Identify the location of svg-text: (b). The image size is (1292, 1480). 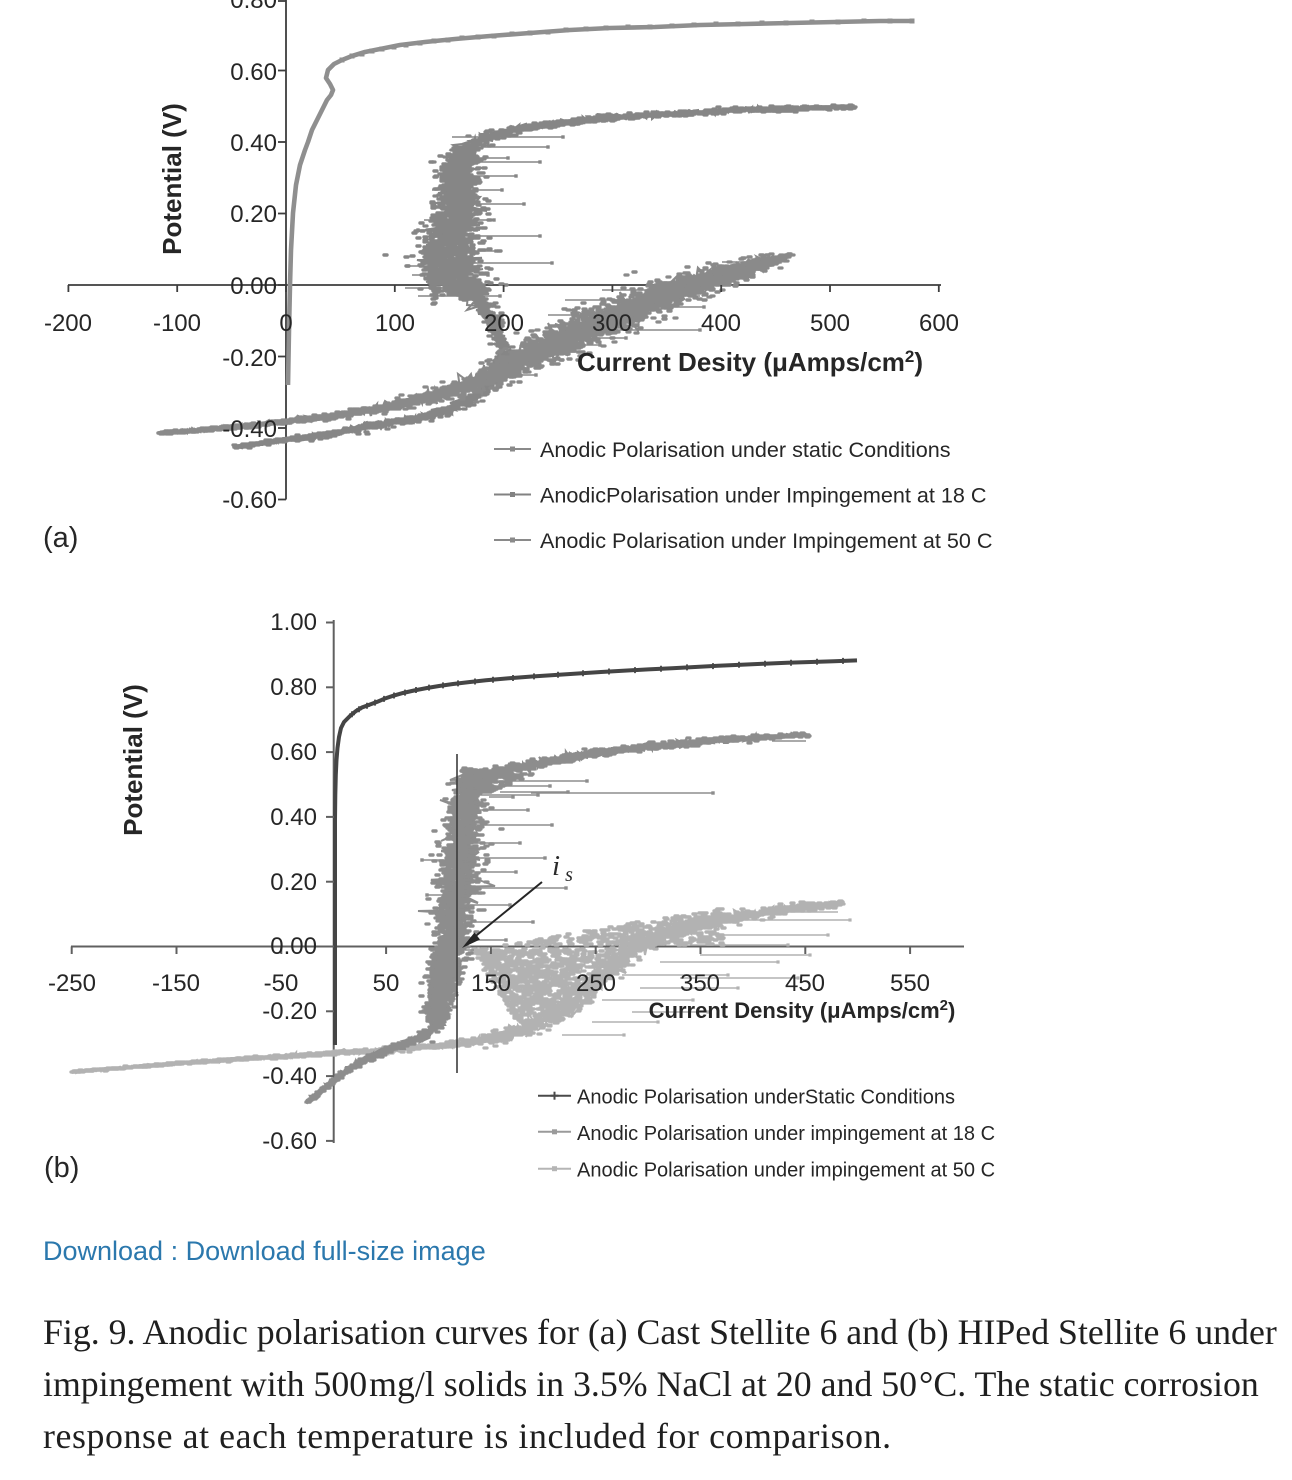
(61, 1168).